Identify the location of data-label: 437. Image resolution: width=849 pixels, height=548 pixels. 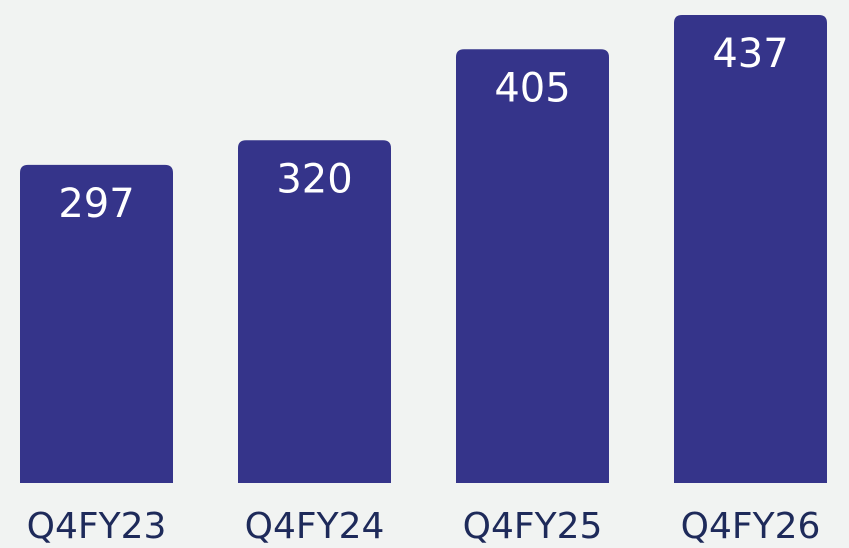
(750, 54).